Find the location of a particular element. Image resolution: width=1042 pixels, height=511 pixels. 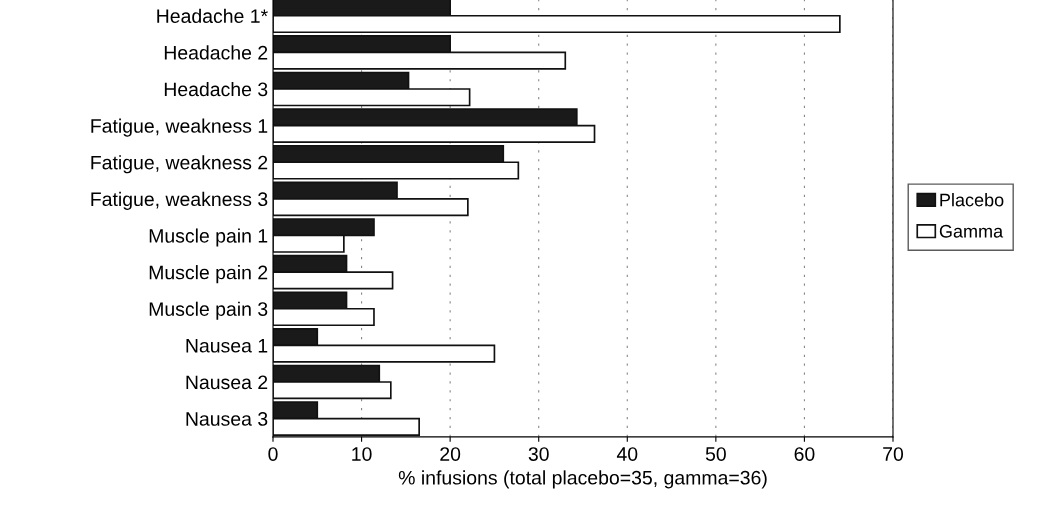

x-tick-label: 70 is located at coordinates (893, 454).